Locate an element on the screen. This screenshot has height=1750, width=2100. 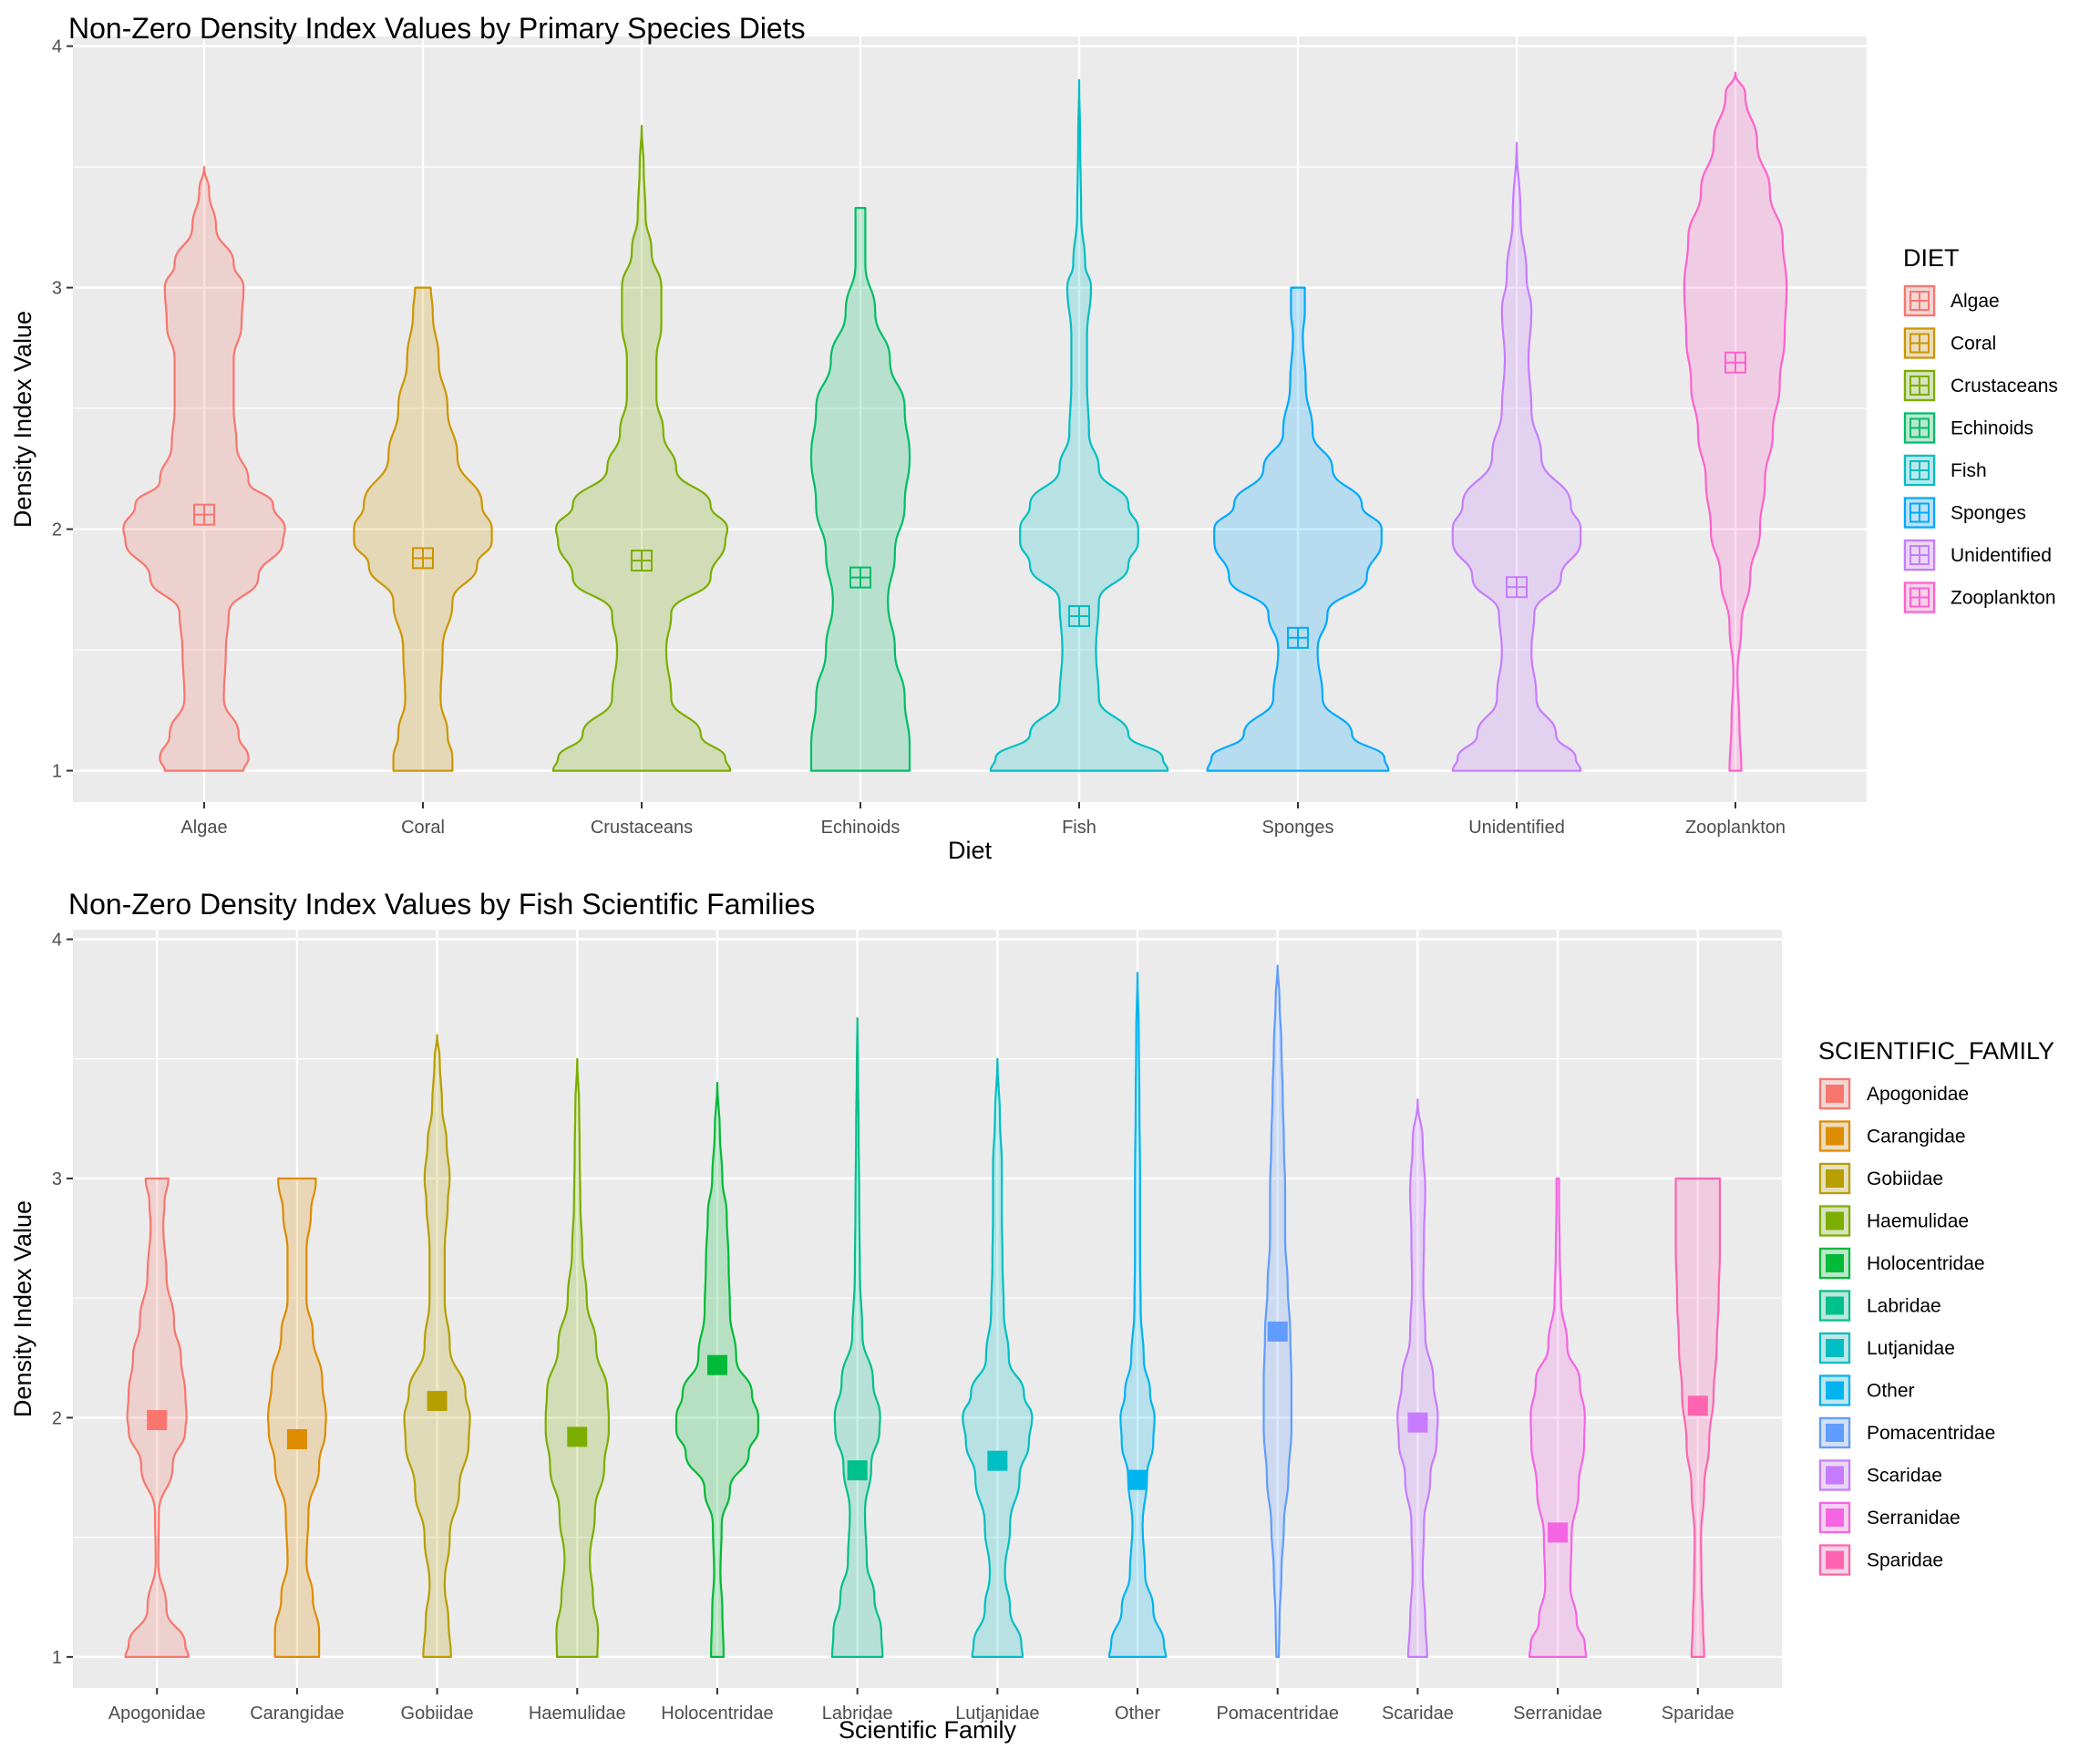
mean-marker-holocentridae is located at coordinates (716, 1365).